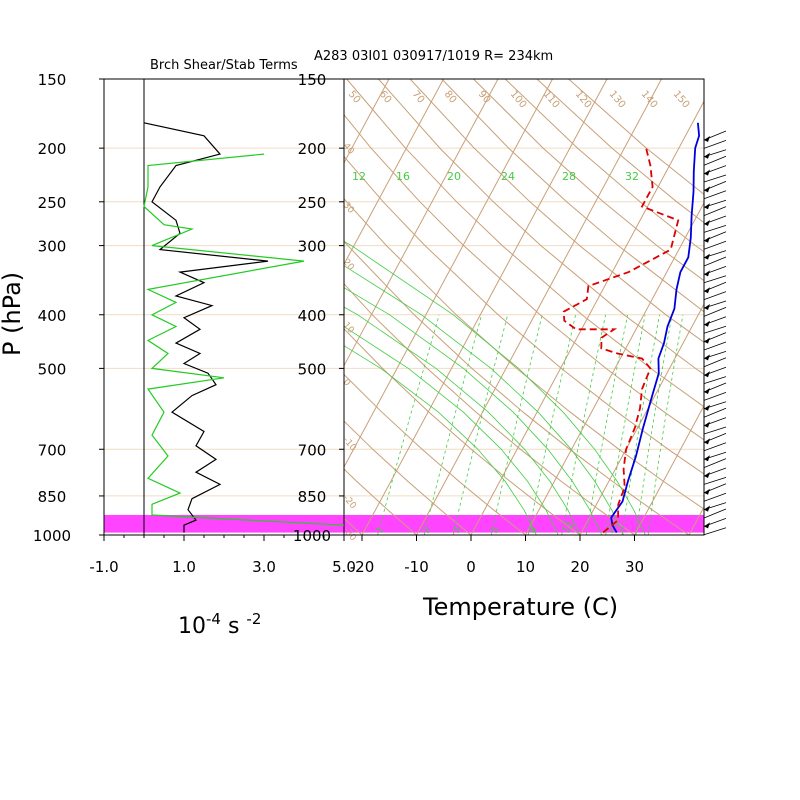 The width and height of the screenshot is (800, 800). What do you see at coordinates (496, 531) in the screenshot?
I see `bottom-label: 5` at bounding box center [496, 531].